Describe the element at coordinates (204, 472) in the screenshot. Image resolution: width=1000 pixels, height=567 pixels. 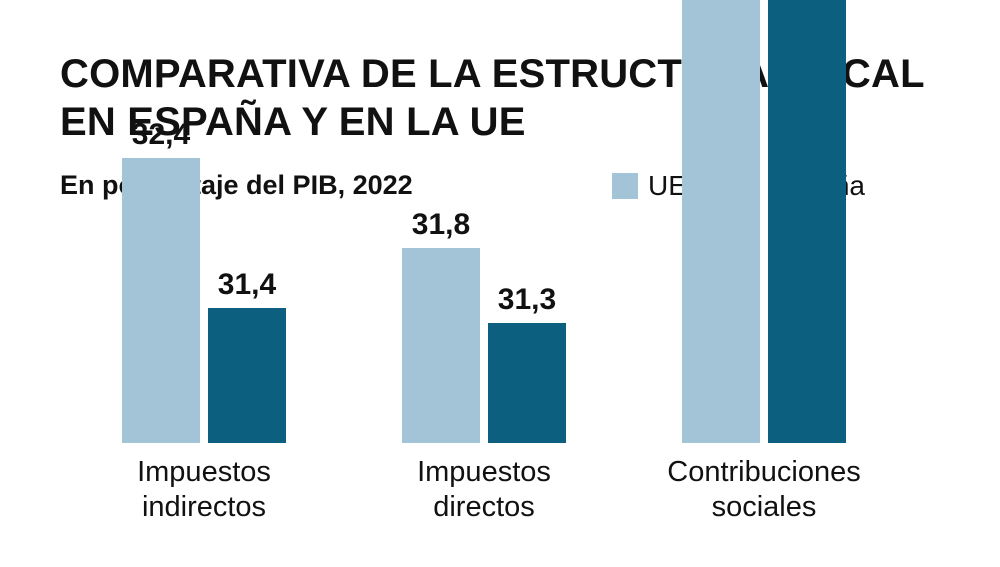
I see `category-label-1-line-1: Impuestos` at that location.